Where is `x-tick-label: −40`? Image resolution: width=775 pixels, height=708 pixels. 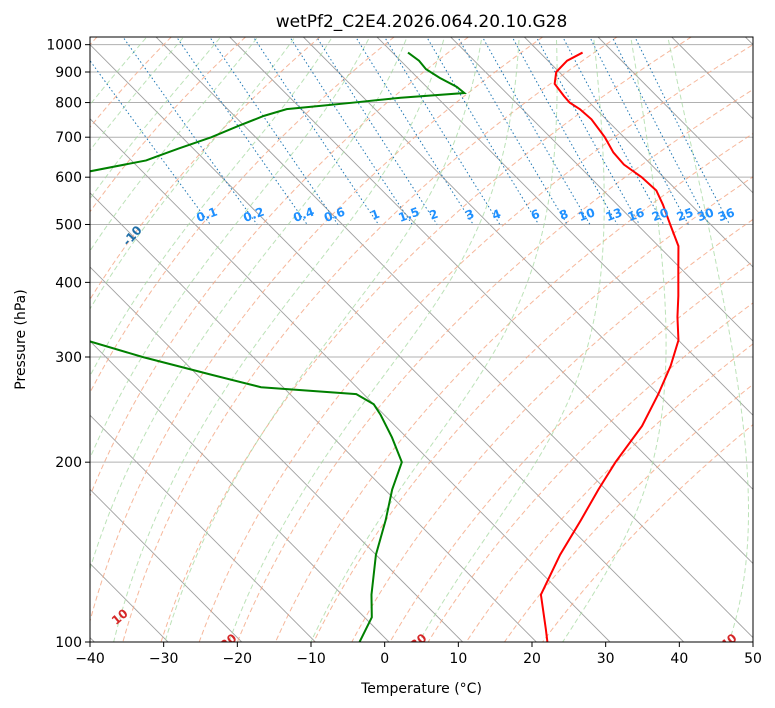
x-tick-label: −40 is located at coordinates (90, 659).